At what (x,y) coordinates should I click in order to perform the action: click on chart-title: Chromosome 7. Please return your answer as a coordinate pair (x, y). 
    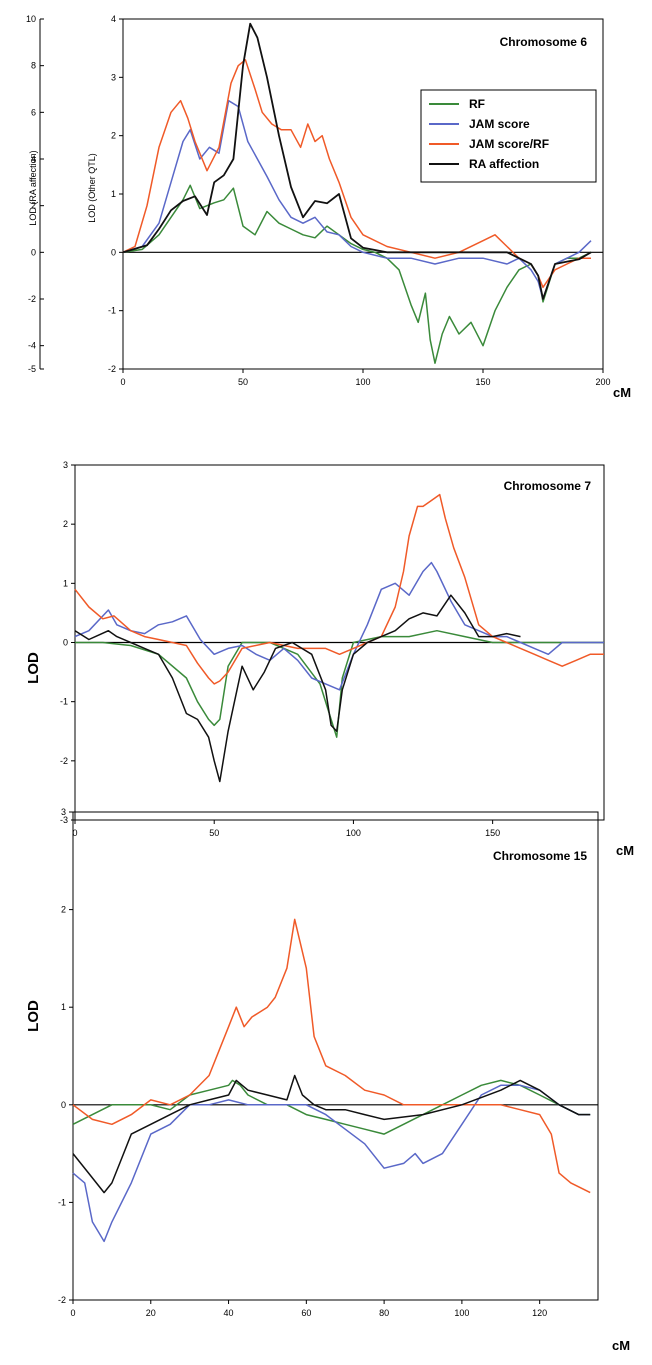
    Looking at the image, I should click on (548, 486).